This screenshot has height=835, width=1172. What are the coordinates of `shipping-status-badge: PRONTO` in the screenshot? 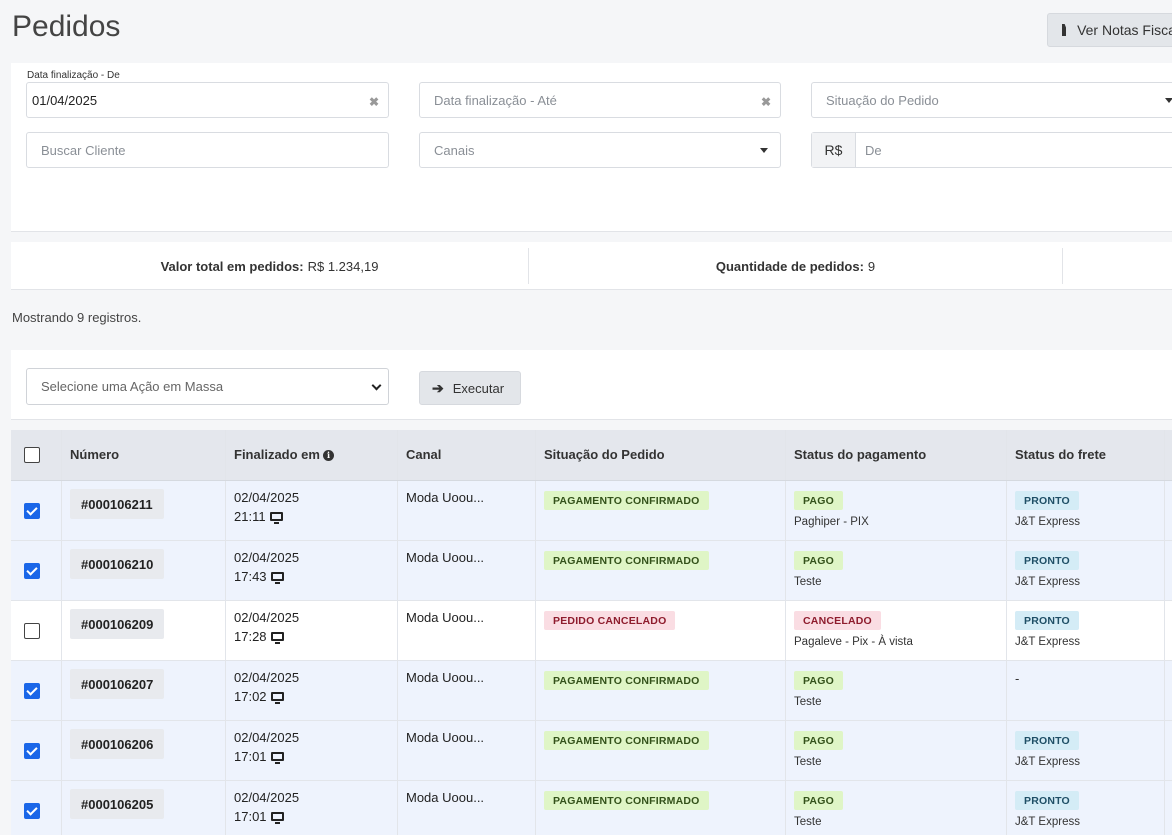 It's located at (1047, 740).